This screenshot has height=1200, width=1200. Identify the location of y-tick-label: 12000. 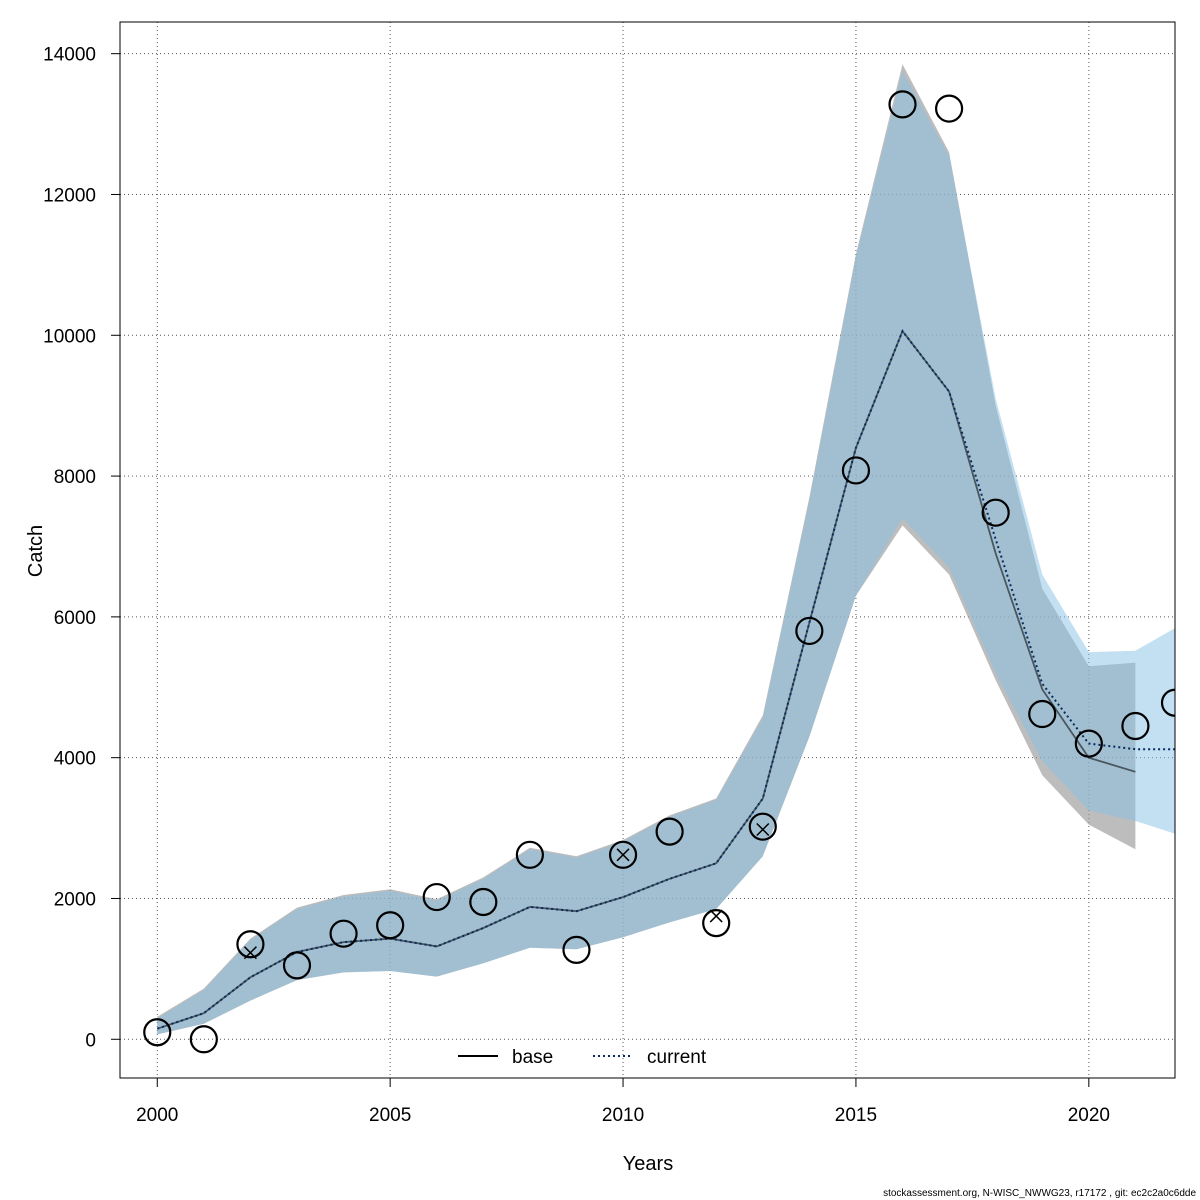
(69, 195).